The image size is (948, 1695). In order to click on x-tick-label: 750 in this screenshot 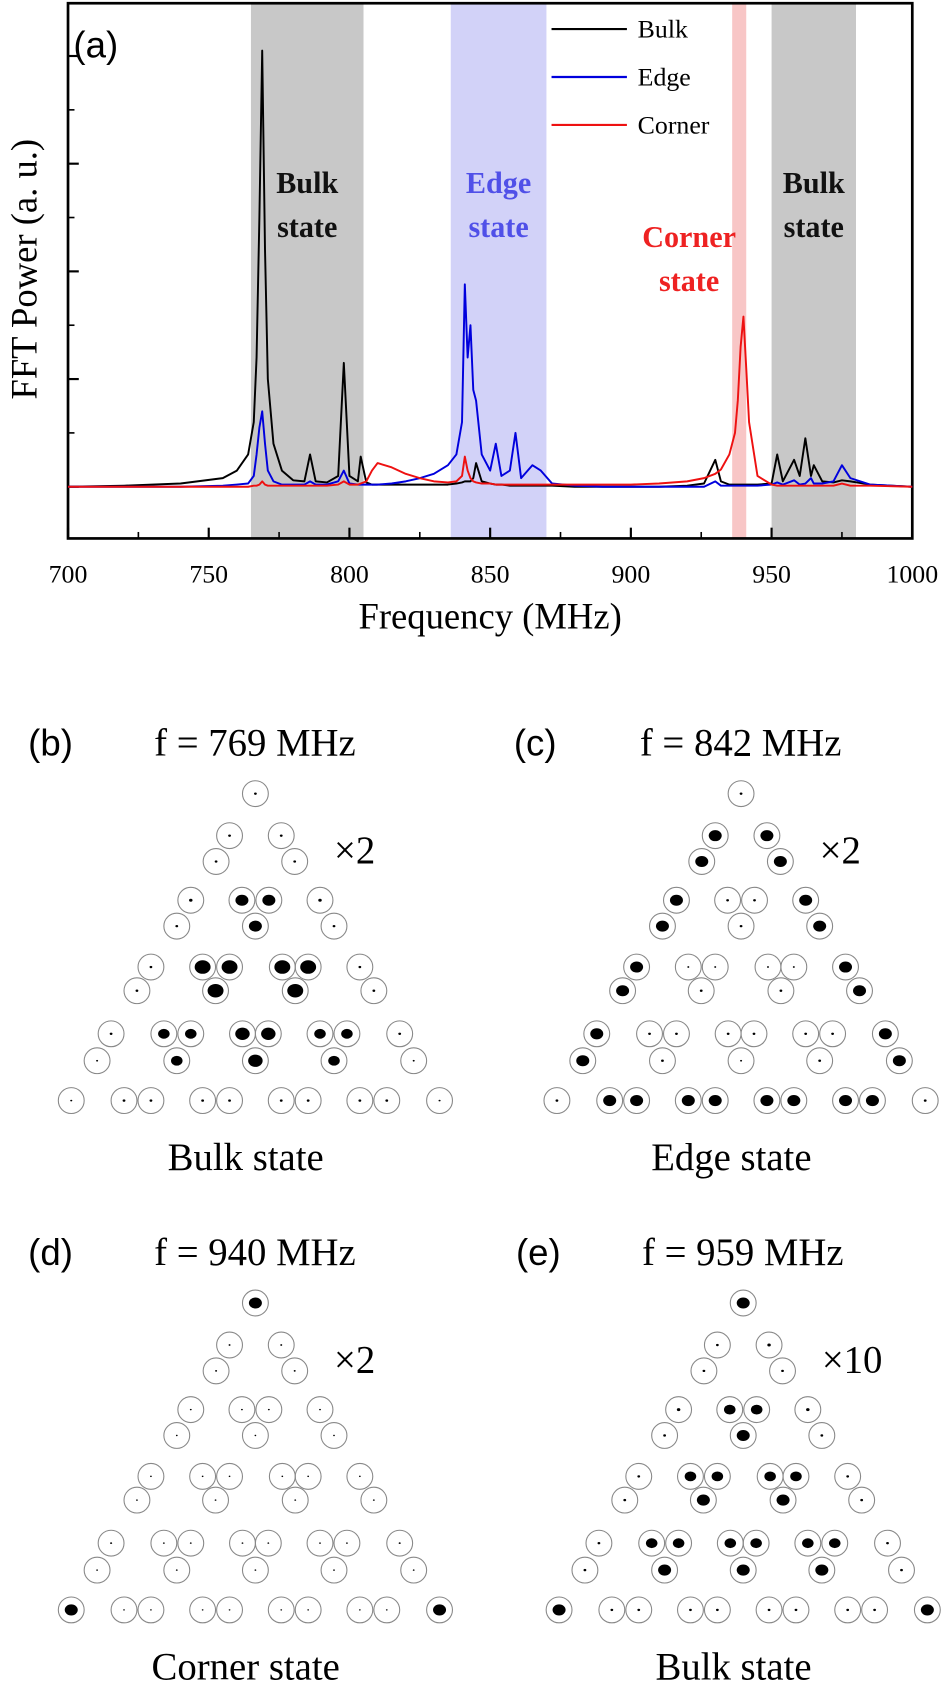, I will do `click(208, 573)`.